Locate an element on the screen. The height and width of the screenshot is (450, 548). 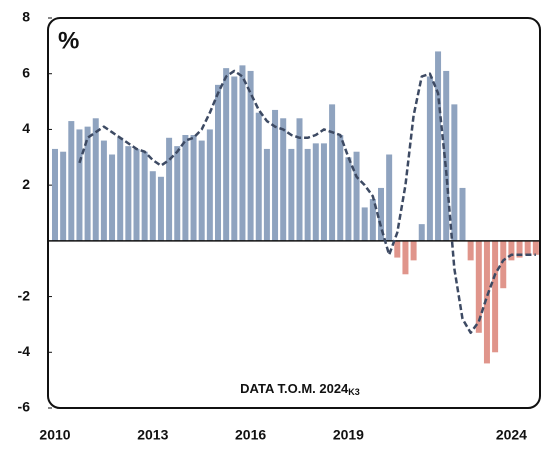
y-tick-label: 2 is located at coordinates (26, 184).